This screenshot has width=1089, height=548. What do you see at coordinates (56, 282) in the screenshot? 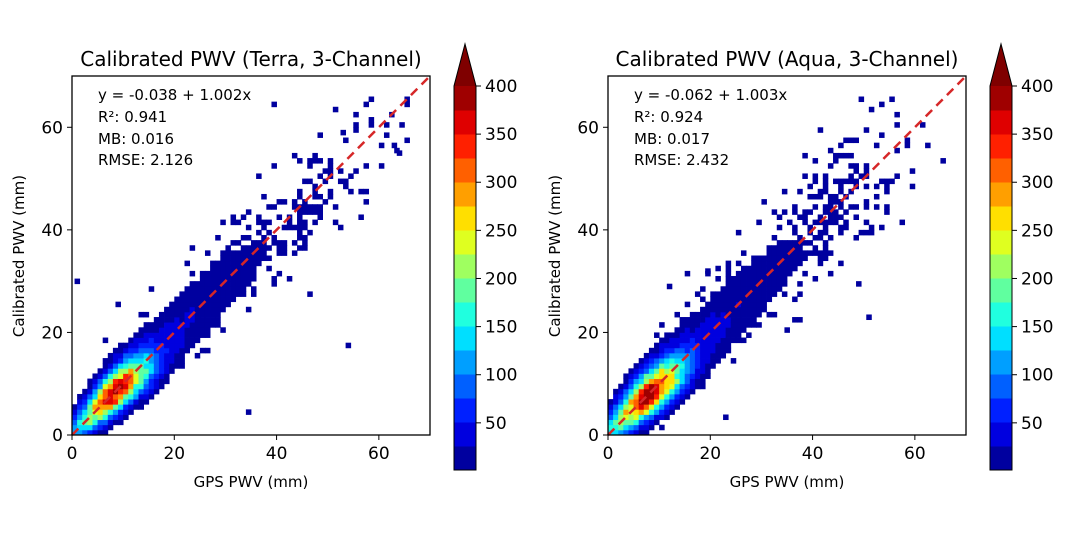
I see `terra-y-axis: 0 20 40 60` at bounding box center [56, 282].